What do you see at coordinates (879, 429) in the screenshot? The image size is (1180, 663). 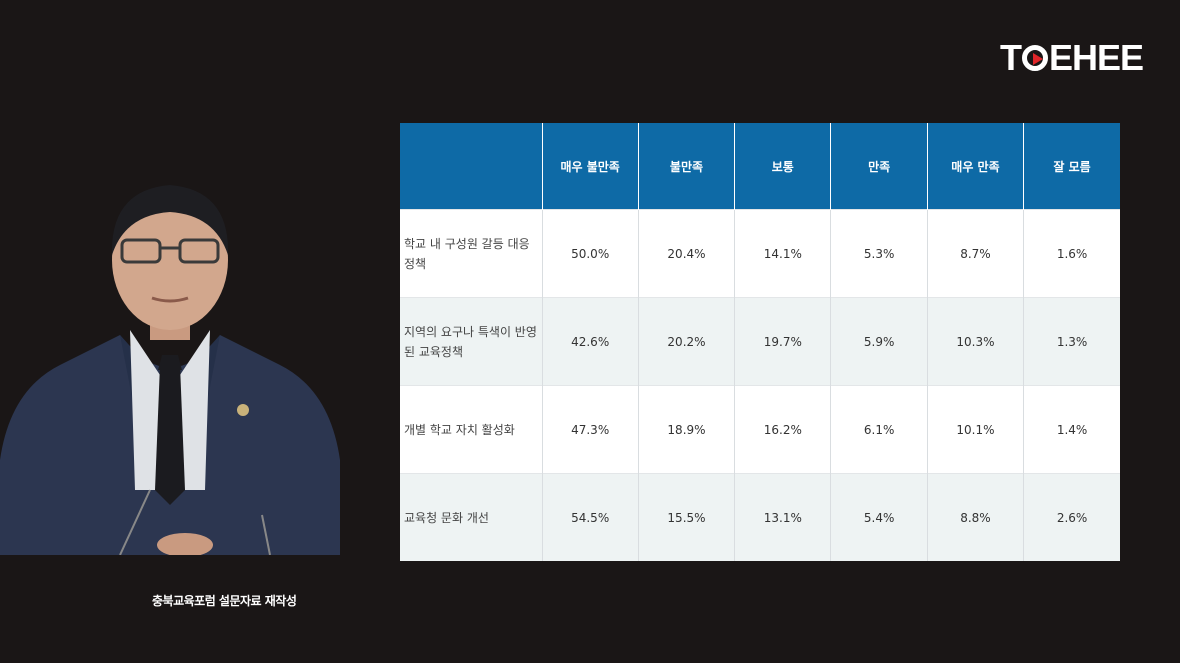 I see `table-cell: 6.1%` at bounding box center [879, 429].